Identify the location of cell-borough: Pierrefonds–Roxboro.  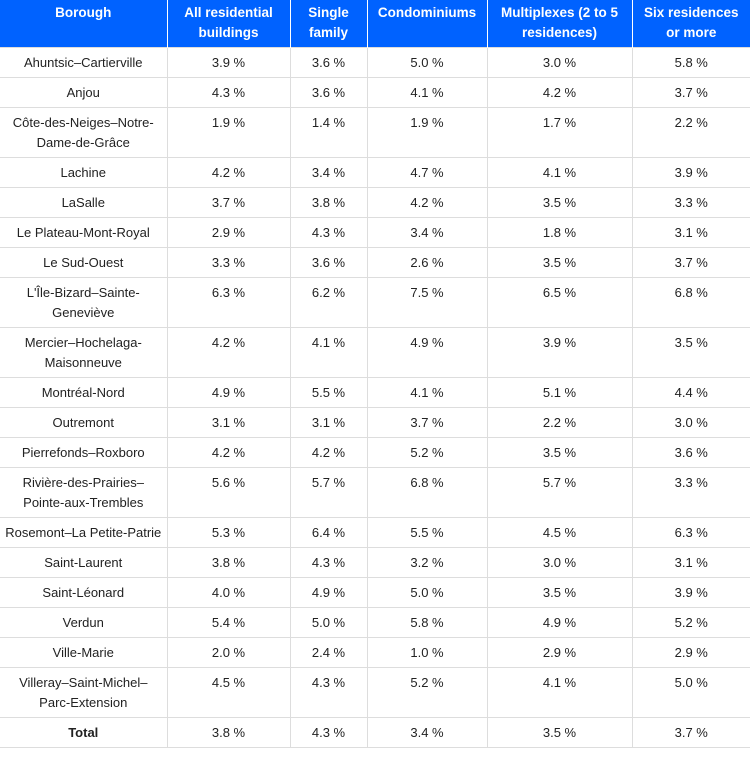
(84, 452).